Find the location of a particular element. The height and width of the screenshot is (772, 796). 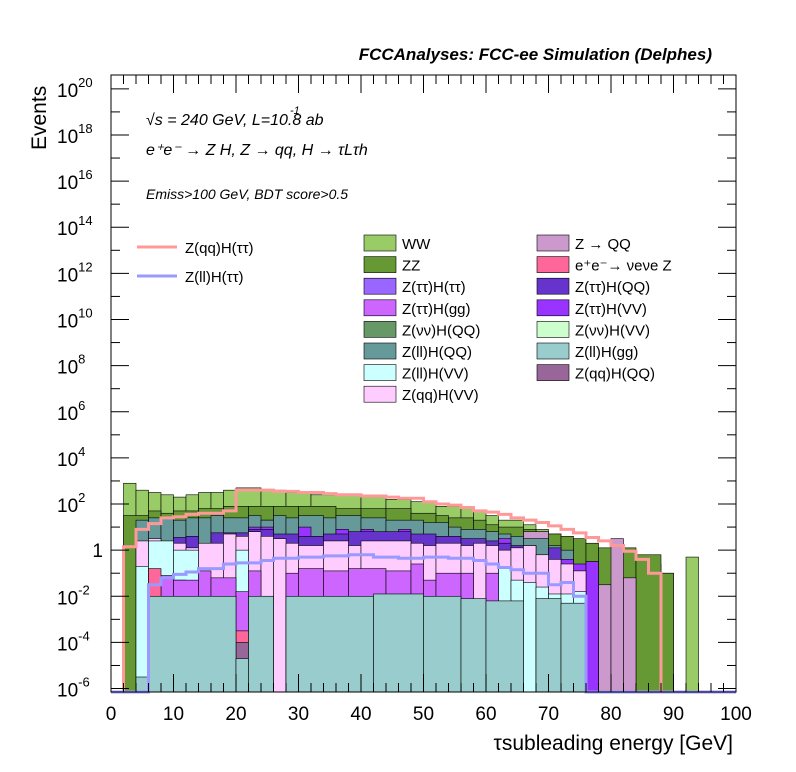

y-tick-label: 10⁸ is located at coordinates (71, 365).